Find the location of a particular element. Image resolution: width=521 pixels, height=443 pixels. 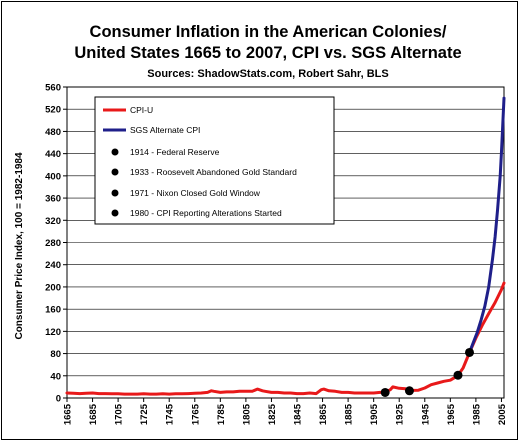

y-tick-label: 200 is located at coordinates (53, 287).